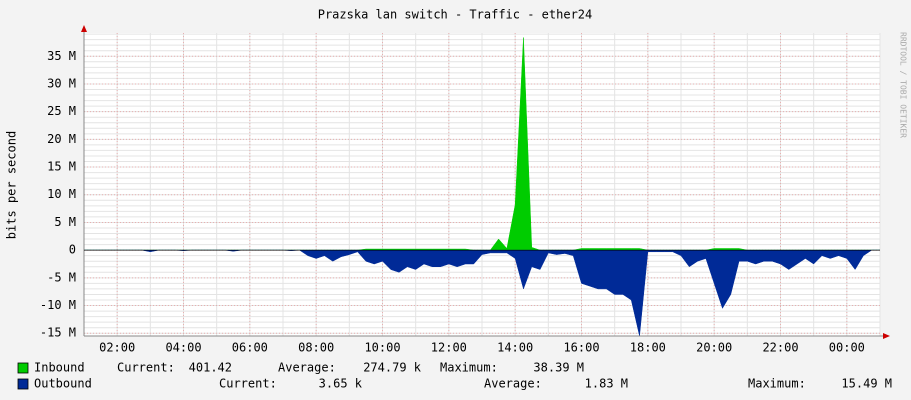  I want to click on y-tick-label: 5 M, so click(65, 222).